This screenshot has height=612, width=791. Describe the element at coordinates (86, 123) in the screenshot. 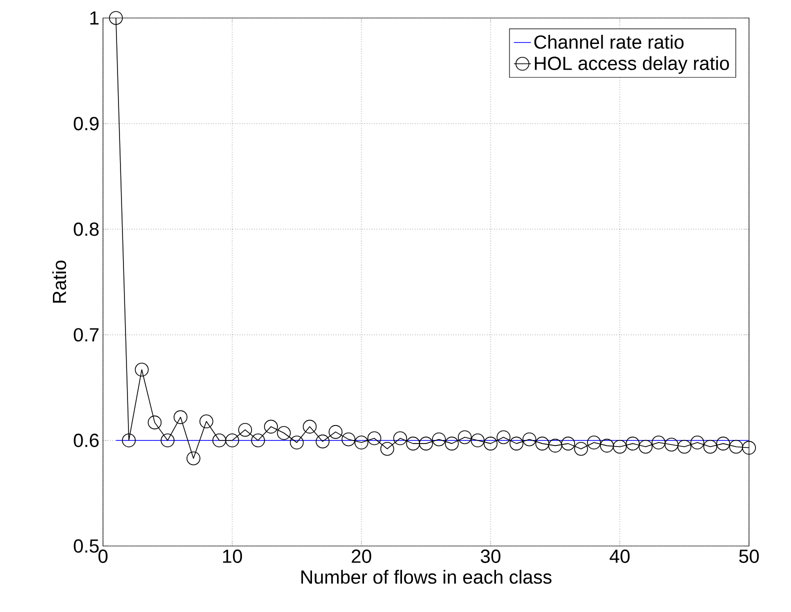

I see `y-tick-label: 0.9` at that location.